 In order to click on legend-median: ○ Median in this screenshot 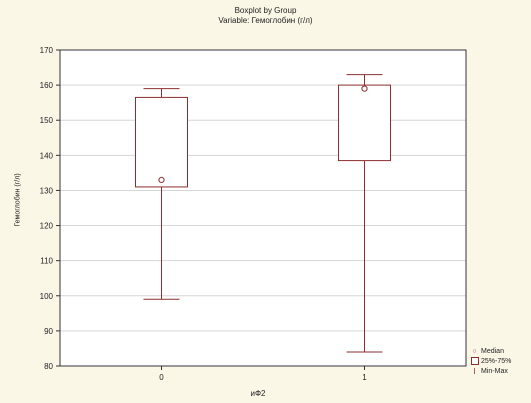, I will do `click(490, 351)`.